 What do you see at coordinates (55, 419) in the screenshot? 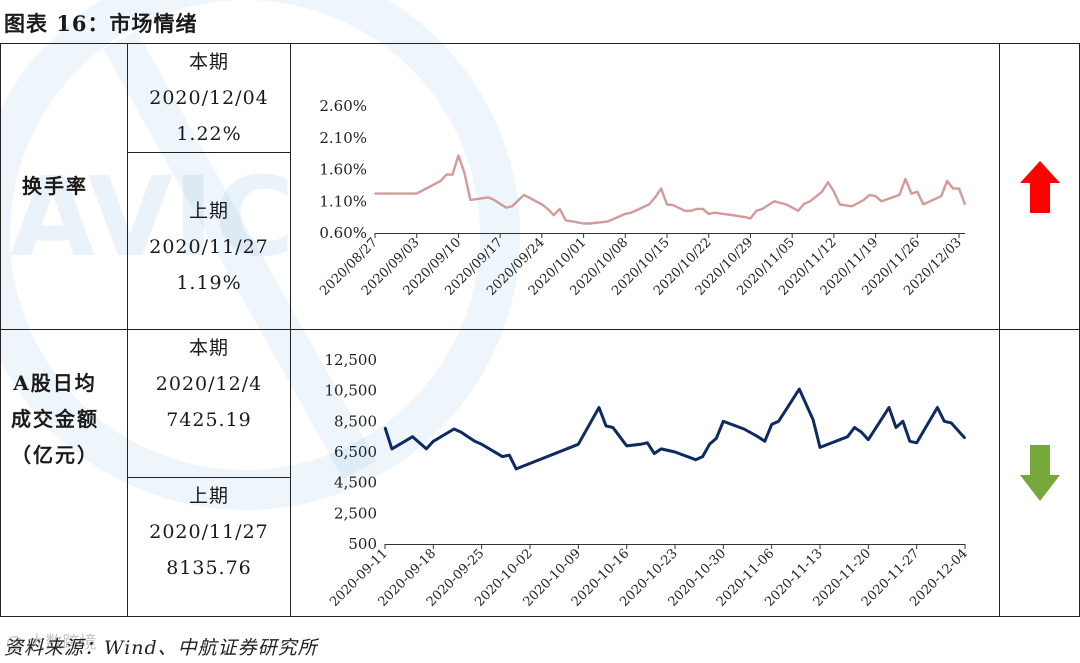
I see `row-name-amount: A股日均 成交金额 （亿元）` at bounding box center [55, 419].